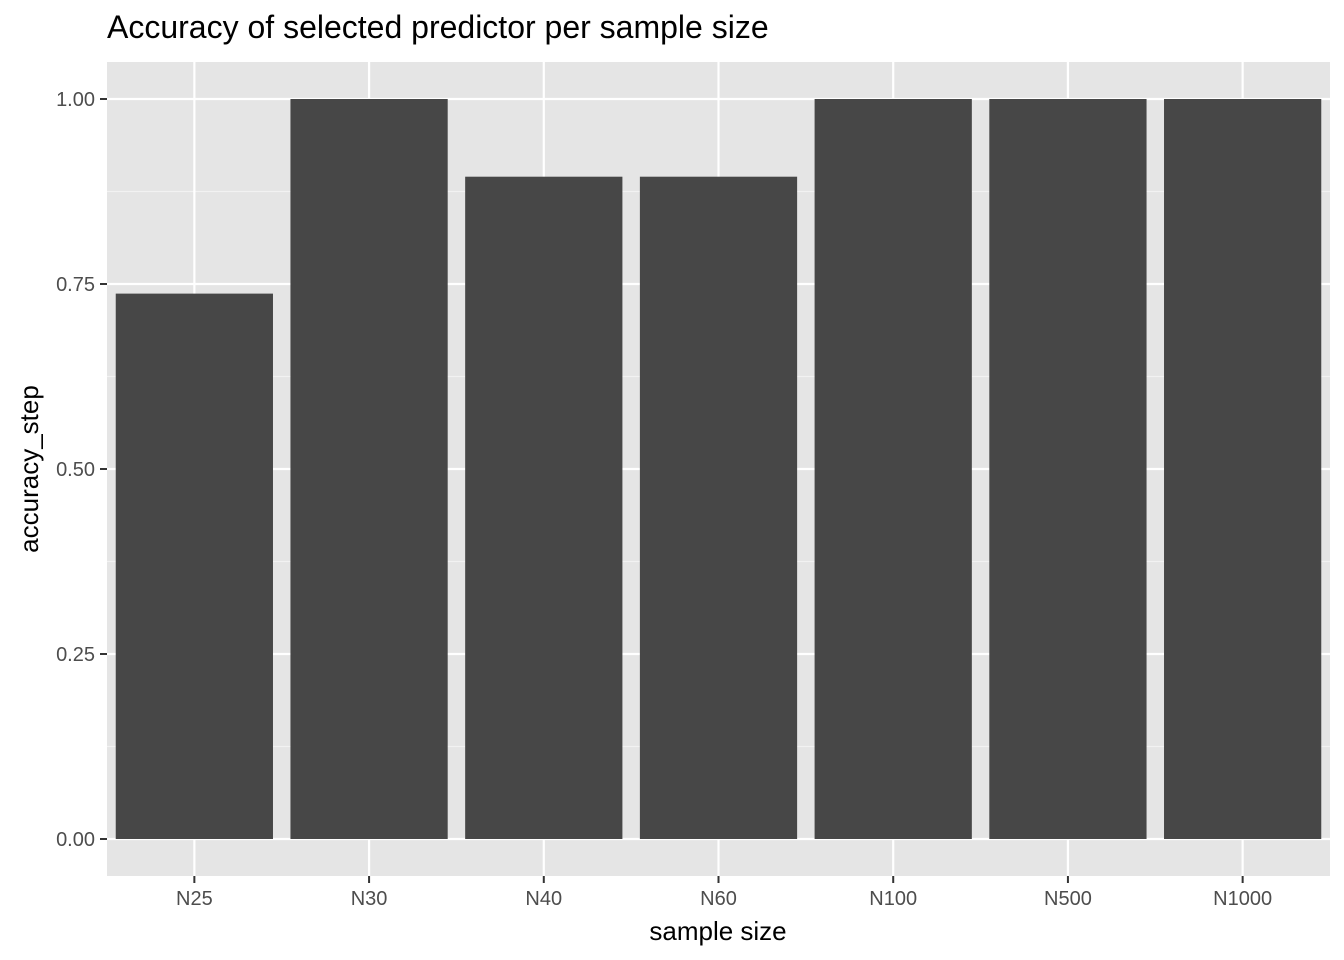 The image size is (1344, 960). What do you see at coordinates (1068, 469) in the screenshot?
I see `bar-N500` at bounding box center [1068, 469].